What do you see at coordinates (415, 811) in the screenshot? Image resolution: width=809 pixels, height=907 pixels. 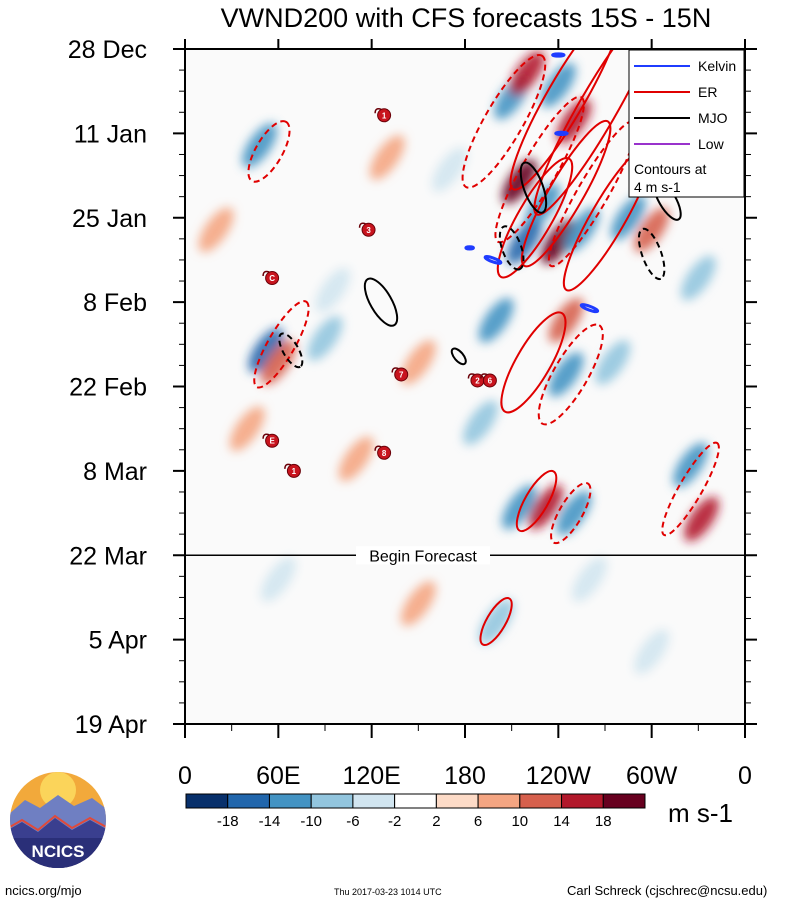 I see `colorbar: -18 -14 -10 -6 -2 2 6 10 14 18` at bounding box center [415, 811].